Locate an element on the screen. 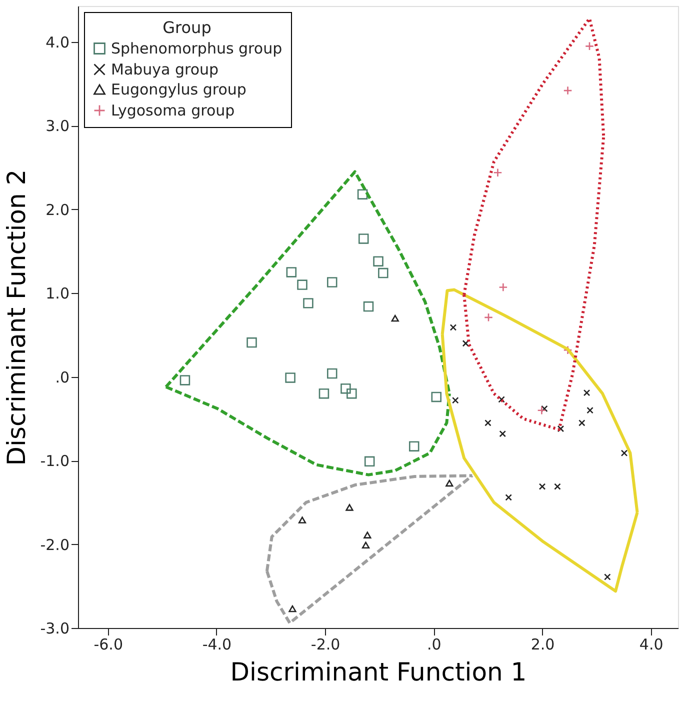 This screenshot has height=707, width=699. x-tick-label: 4.0 is located at coordinates (651, 645).